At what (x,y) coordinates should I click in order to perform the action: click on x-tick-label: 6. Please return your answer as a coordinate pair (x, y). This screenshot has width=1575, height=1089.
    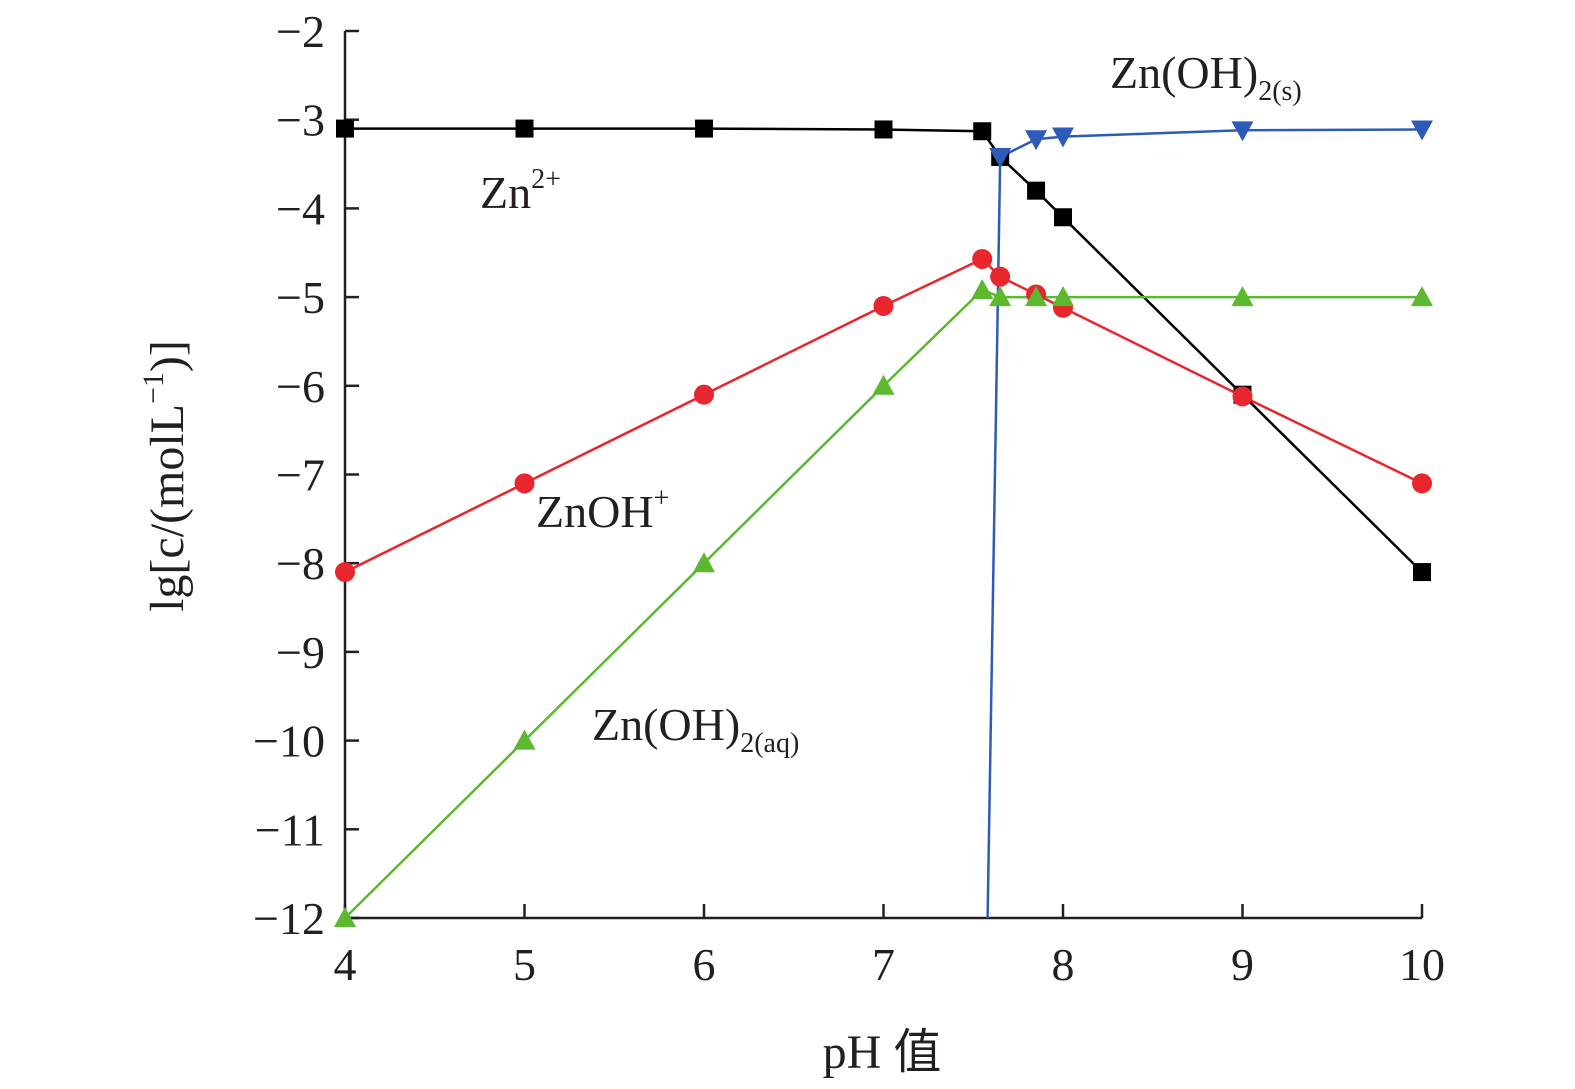
    Looking at the image, I should click on (704, 964).